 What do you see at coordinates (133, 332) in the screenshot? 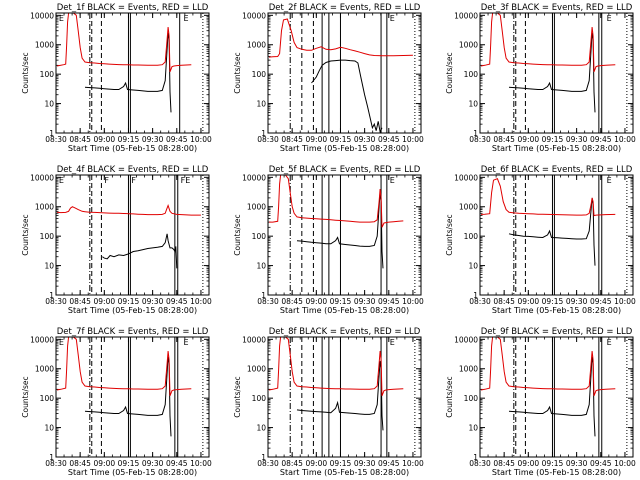
I see `panel-title: Det_7f BLACK = Events, RED = LLD` at bounding box center [133, 332].